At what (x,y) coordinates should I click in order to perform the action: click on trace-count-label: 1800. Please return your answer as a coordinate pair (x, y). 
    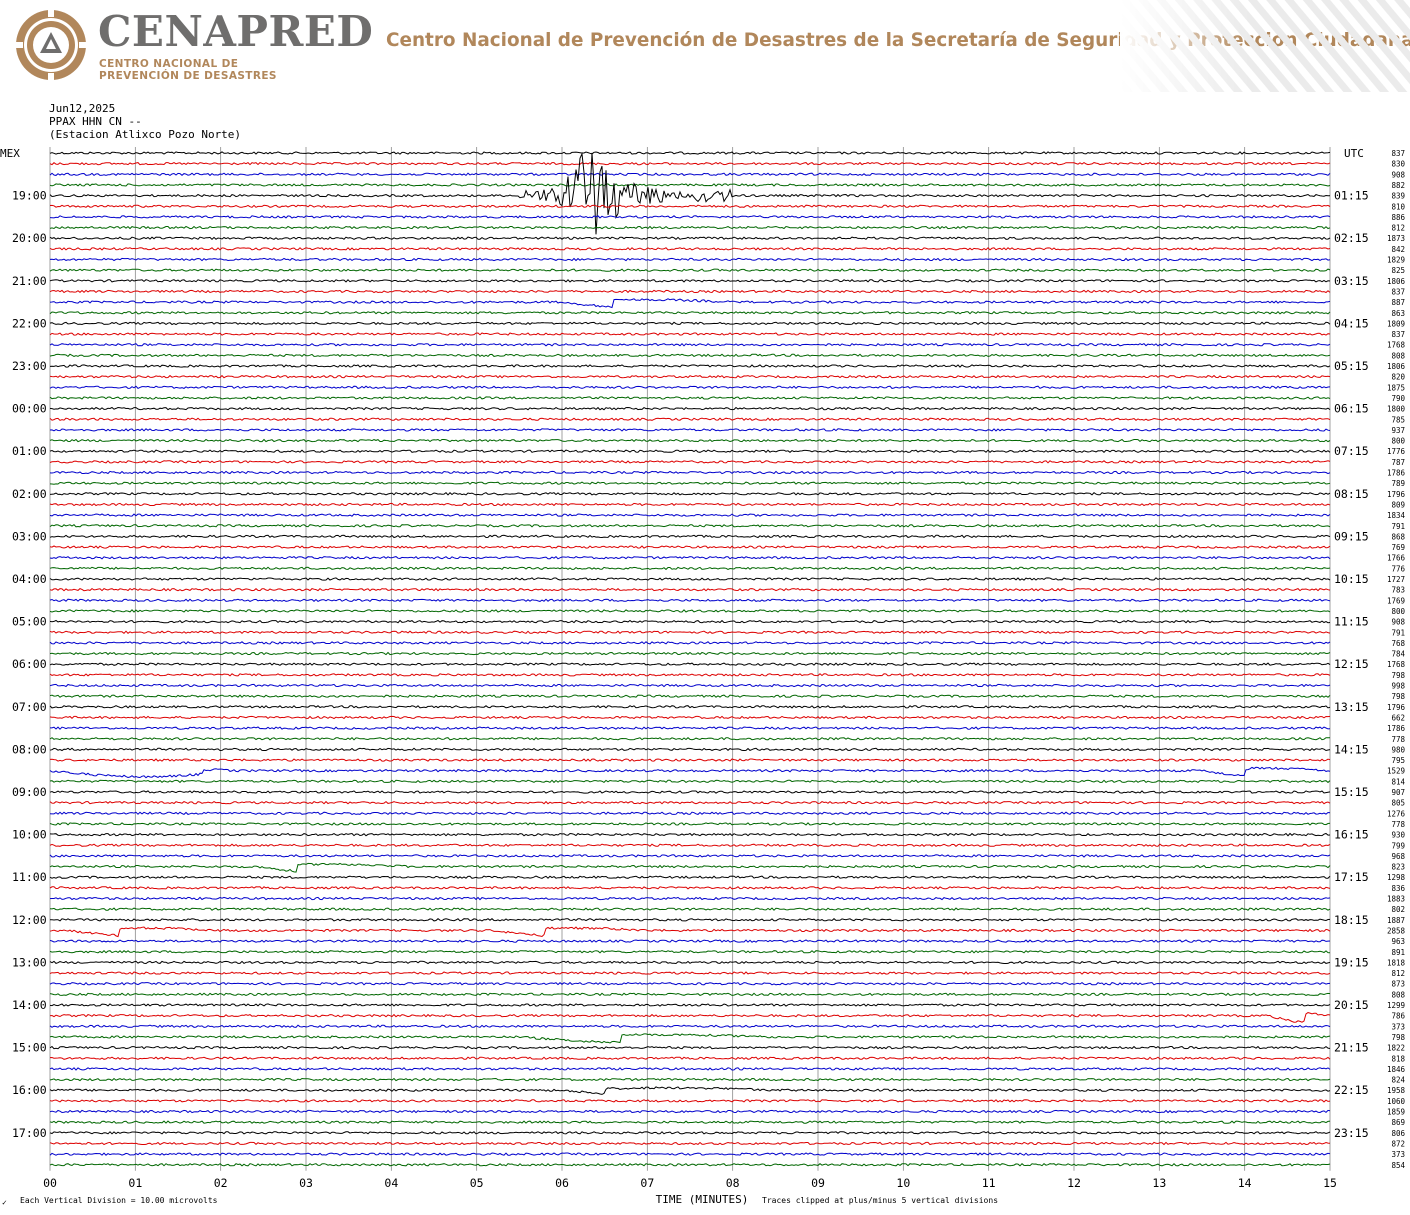
    Looking at the image, I should click on (1396, 409).